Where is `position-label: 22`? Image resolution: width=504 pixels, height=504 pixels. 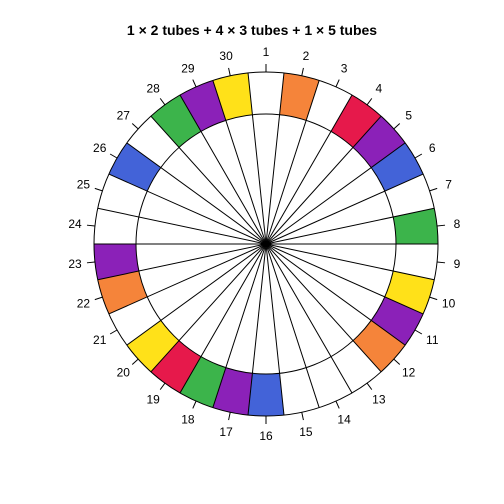
position-label: 22 is located at coordinates (84, 303).